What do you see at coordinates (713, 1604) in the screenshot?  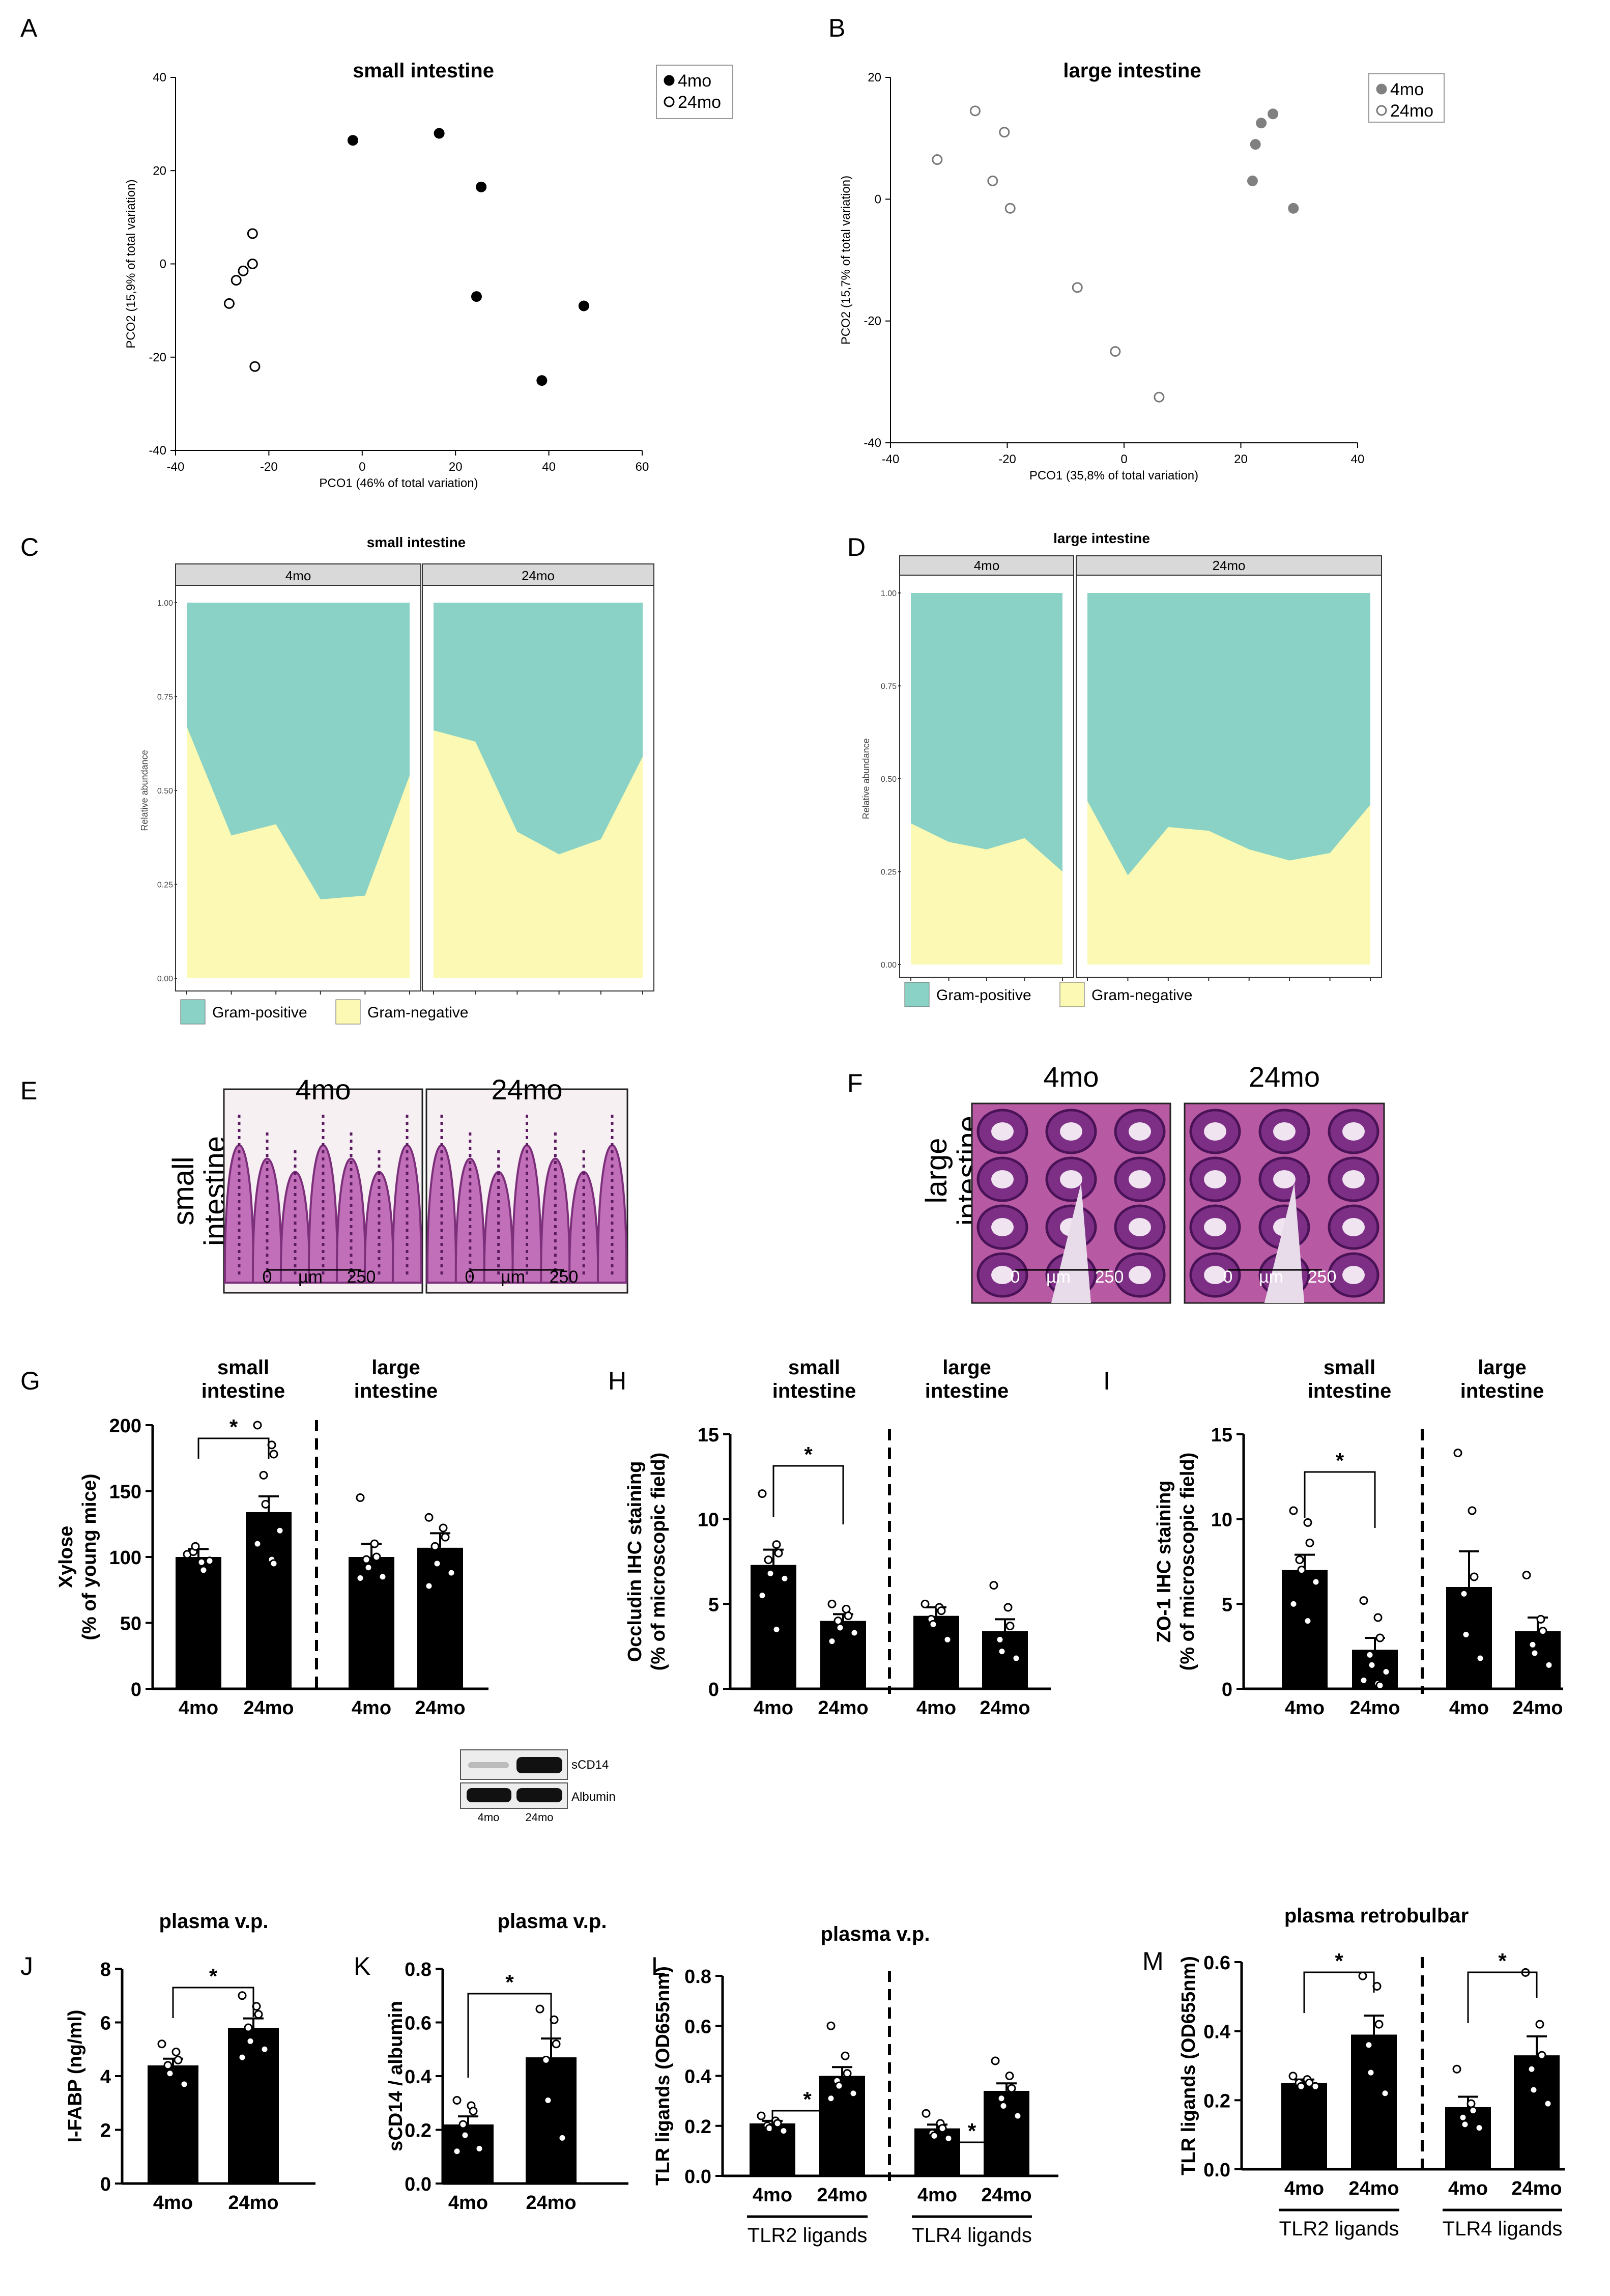 I see `y-tick-label: 5` at bounding box center [713, 1604].